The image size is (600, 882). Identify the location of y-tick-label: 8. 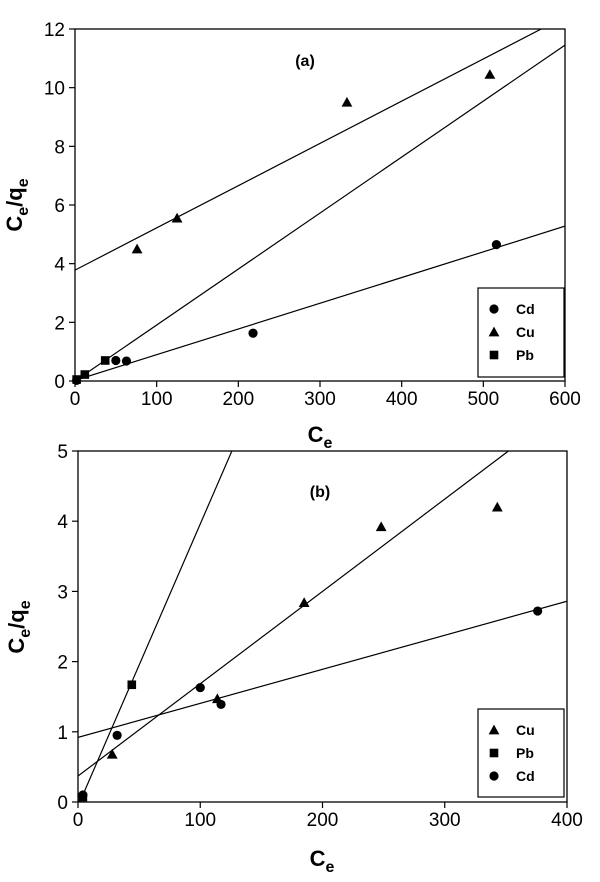
(59, 147).